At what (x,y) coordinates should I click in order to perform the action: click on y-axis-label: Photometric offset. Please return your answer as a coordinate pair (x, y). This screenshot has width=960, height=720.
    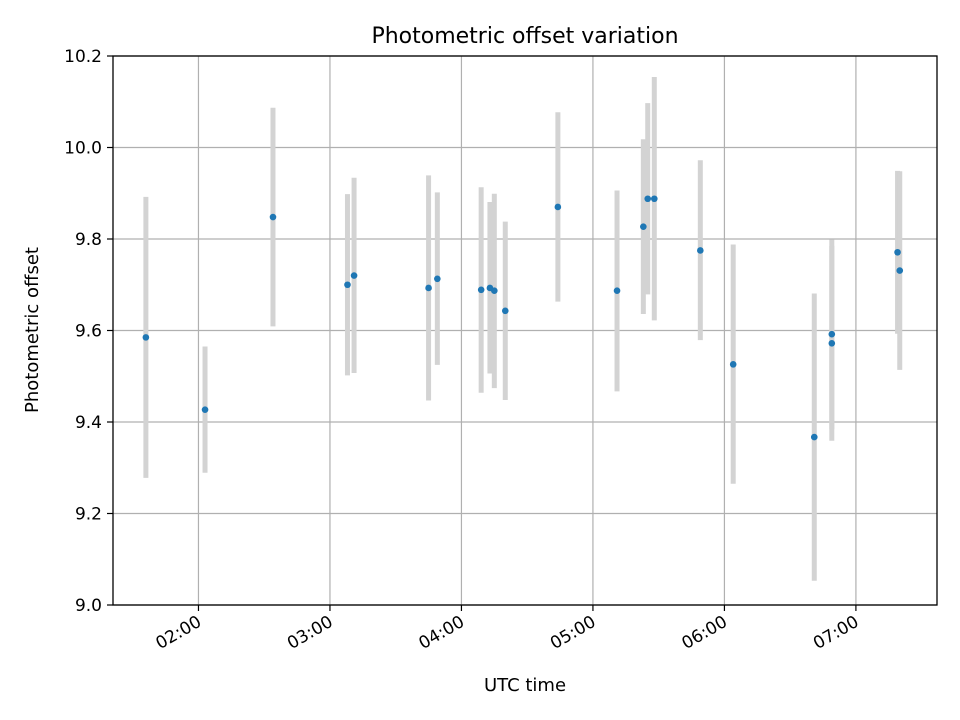
    Looking at the image, I should click on (32, 330).